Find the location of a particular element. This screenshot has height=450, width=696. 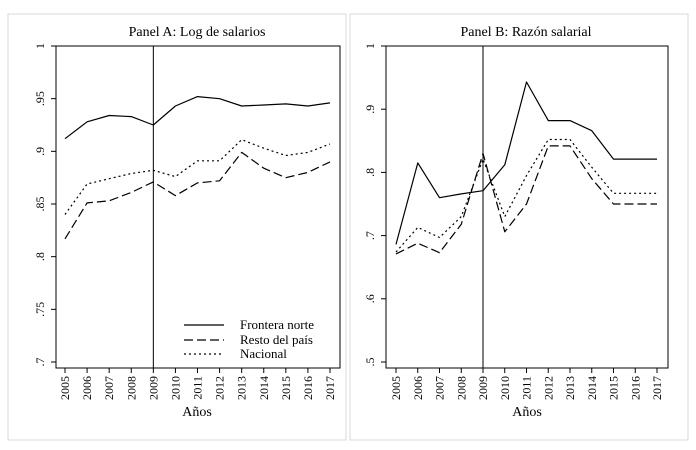

panel-a-x-axis-title: Años is located at coordinates (197, 412).